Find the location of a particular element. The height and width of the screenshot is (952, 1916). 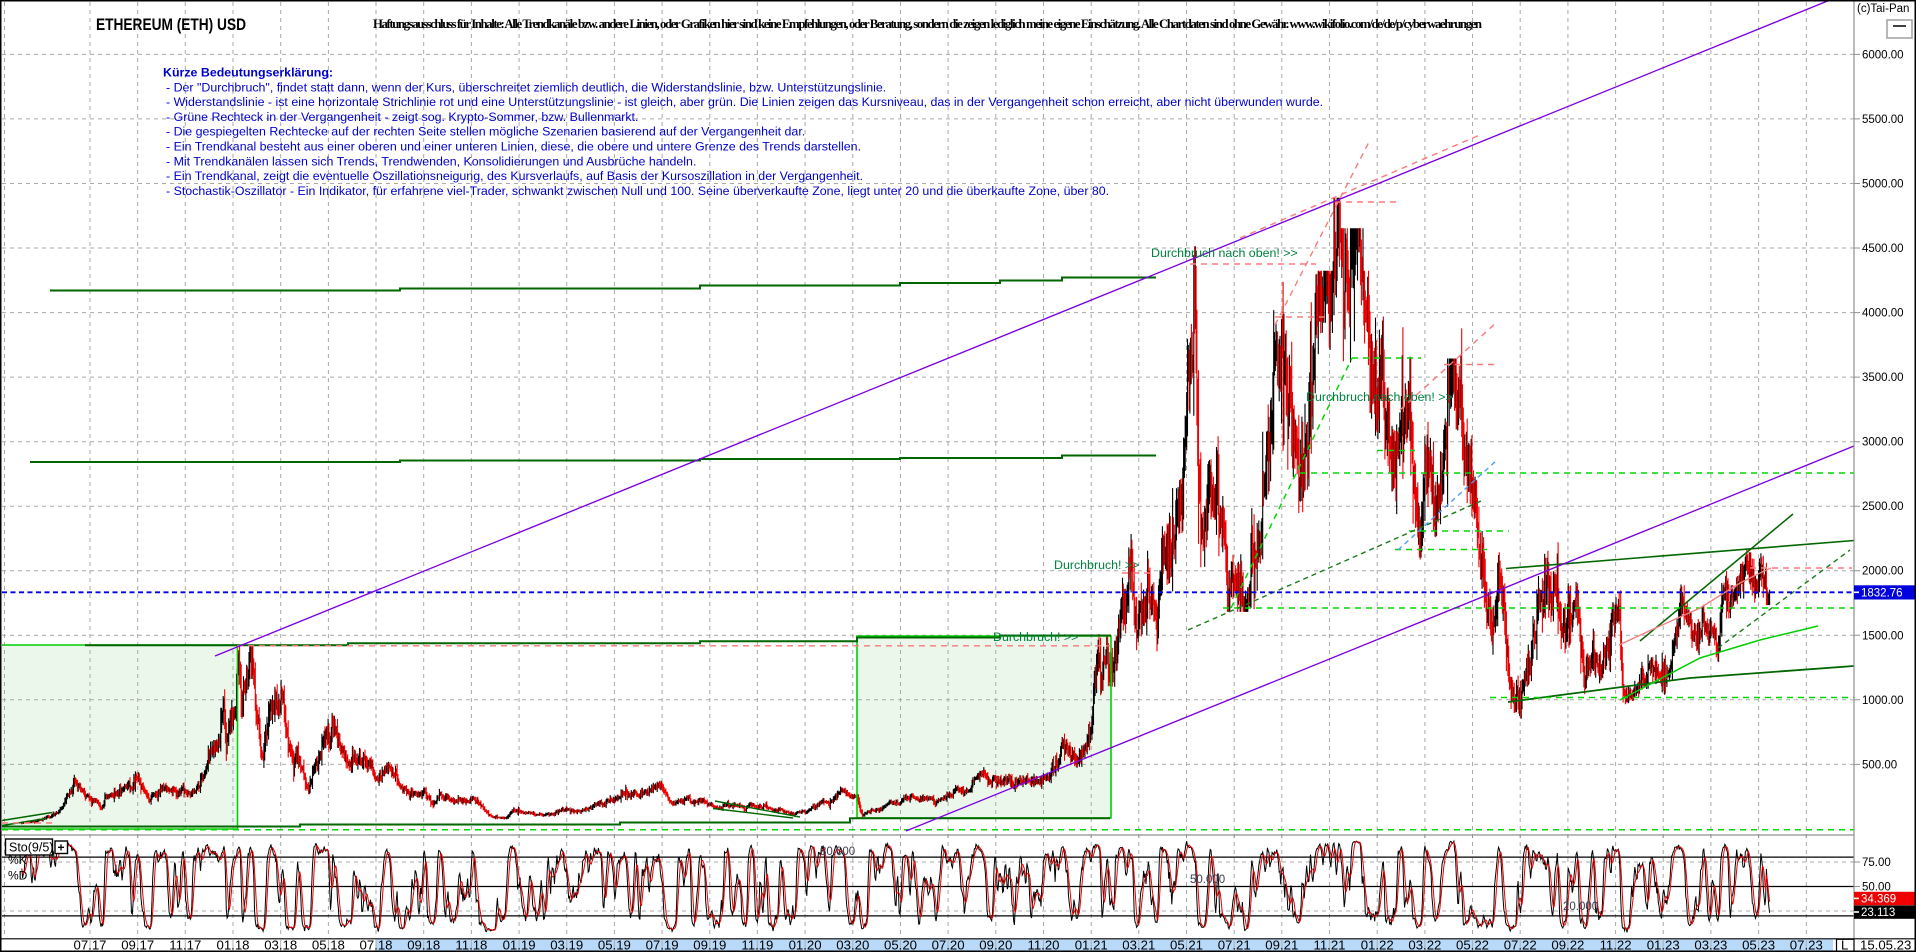

svg-text: 1000.00 is located at coordinates (1883, 701).